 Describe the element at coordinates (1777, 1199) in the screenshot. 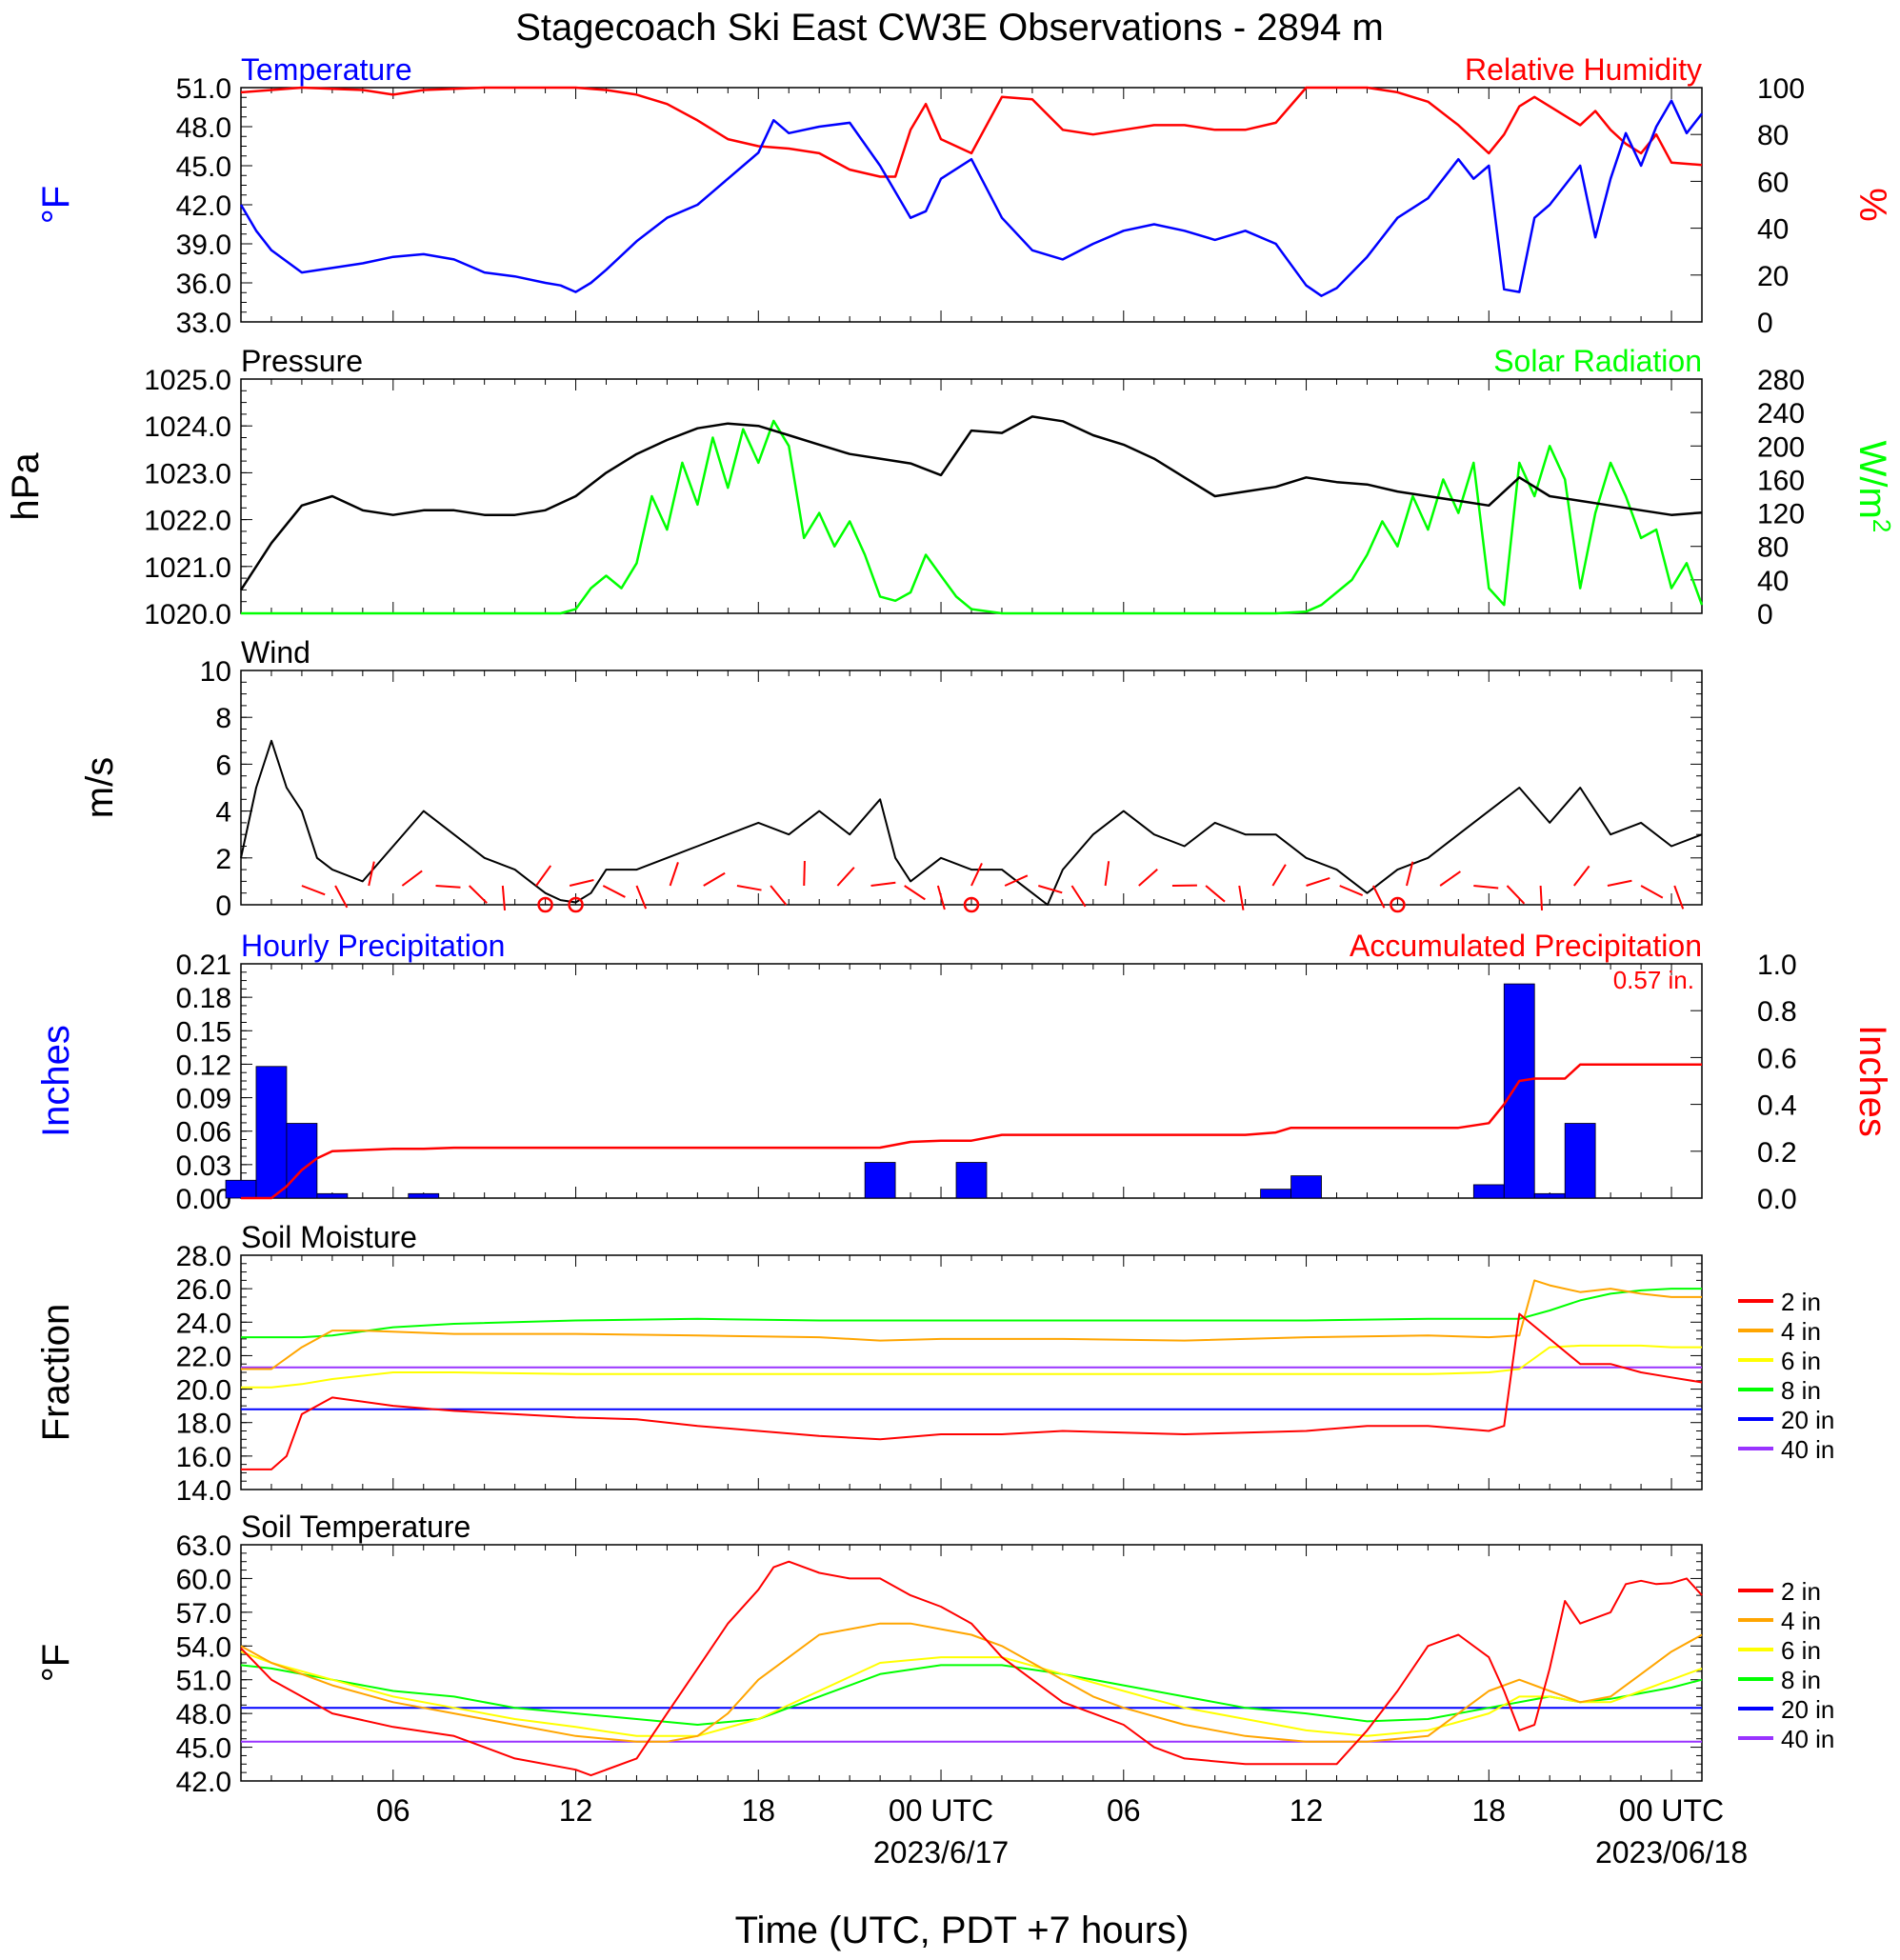

I see `y-tick-label-right: 0.0` at that location.